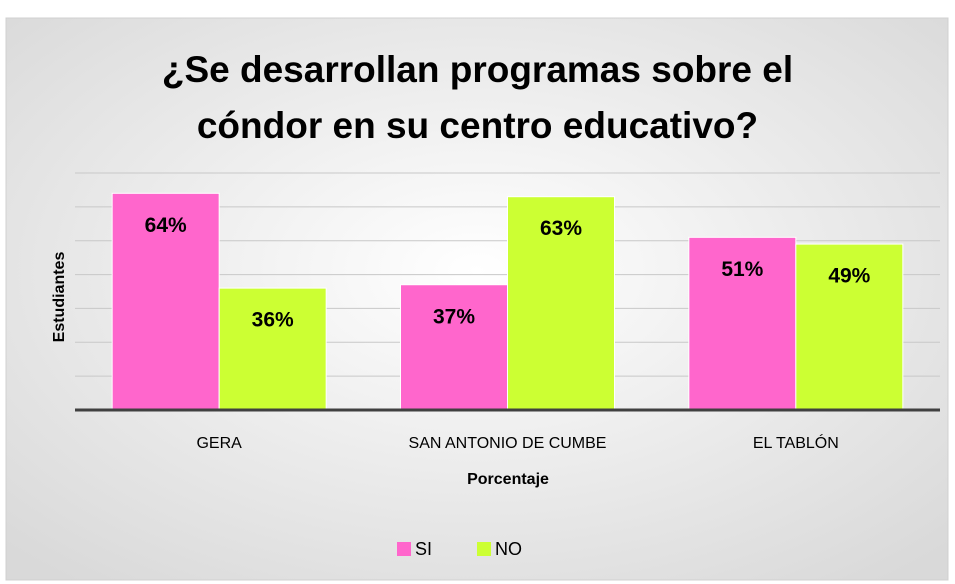  I want to click on x-tick-label: SAN ANTONIO DE CUMBE, so click(508, 443).